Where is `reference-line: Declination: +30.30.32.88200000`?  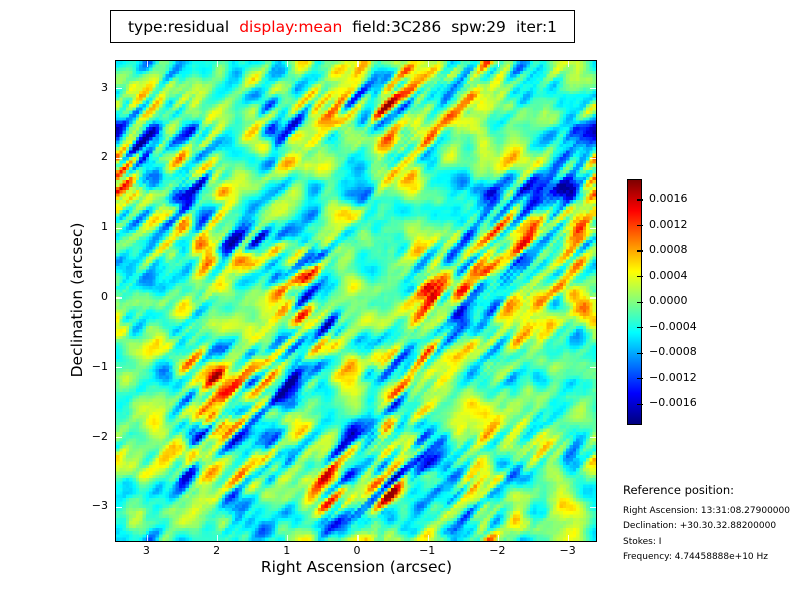
reference-line: Declination: +30.30.32.88200000 is located at coordinates (700, 526).